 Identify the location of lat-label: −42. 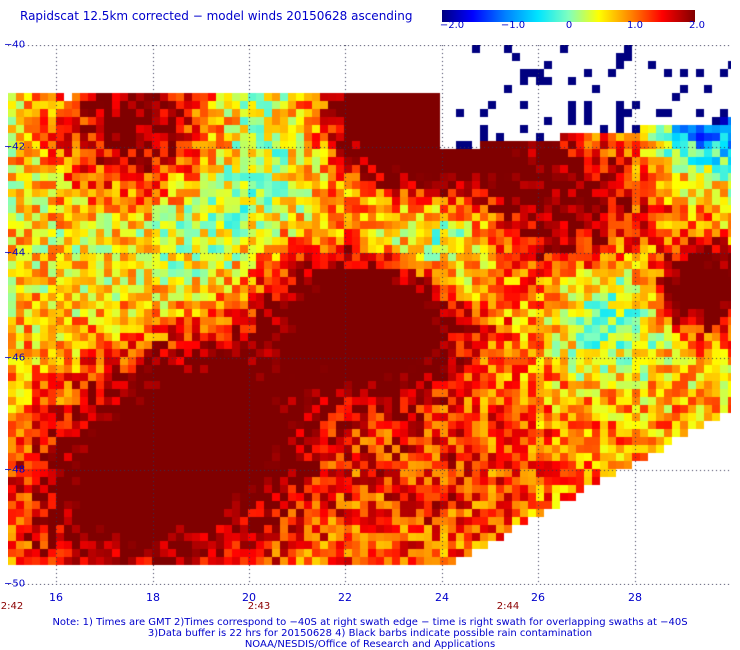
(15, 147).